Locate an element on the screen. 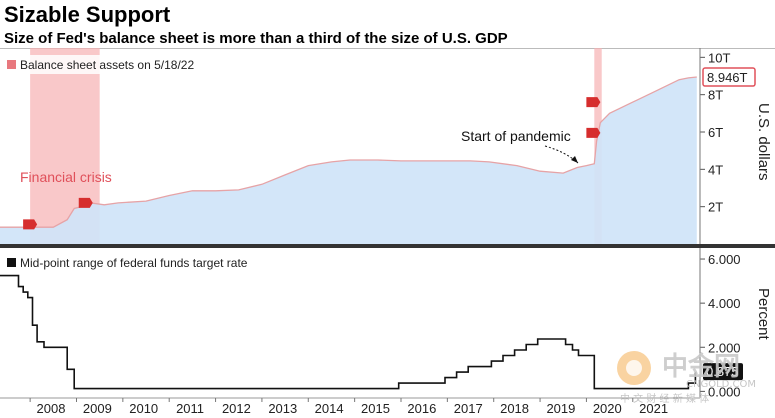 The image size is (775, 418). watermark-sub: CNGOLD.COM is located at coordinates (721, 384).